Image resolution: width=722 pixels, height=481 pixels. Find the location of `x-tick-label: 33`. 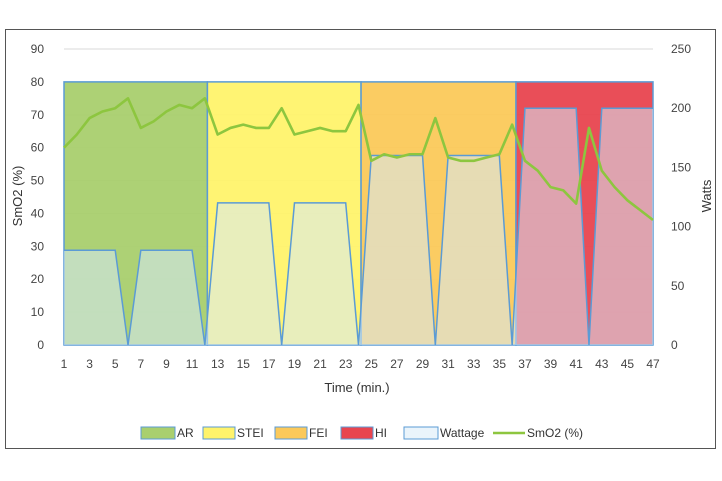

x-tick-label: 33 is located at coordinates (474, 364).